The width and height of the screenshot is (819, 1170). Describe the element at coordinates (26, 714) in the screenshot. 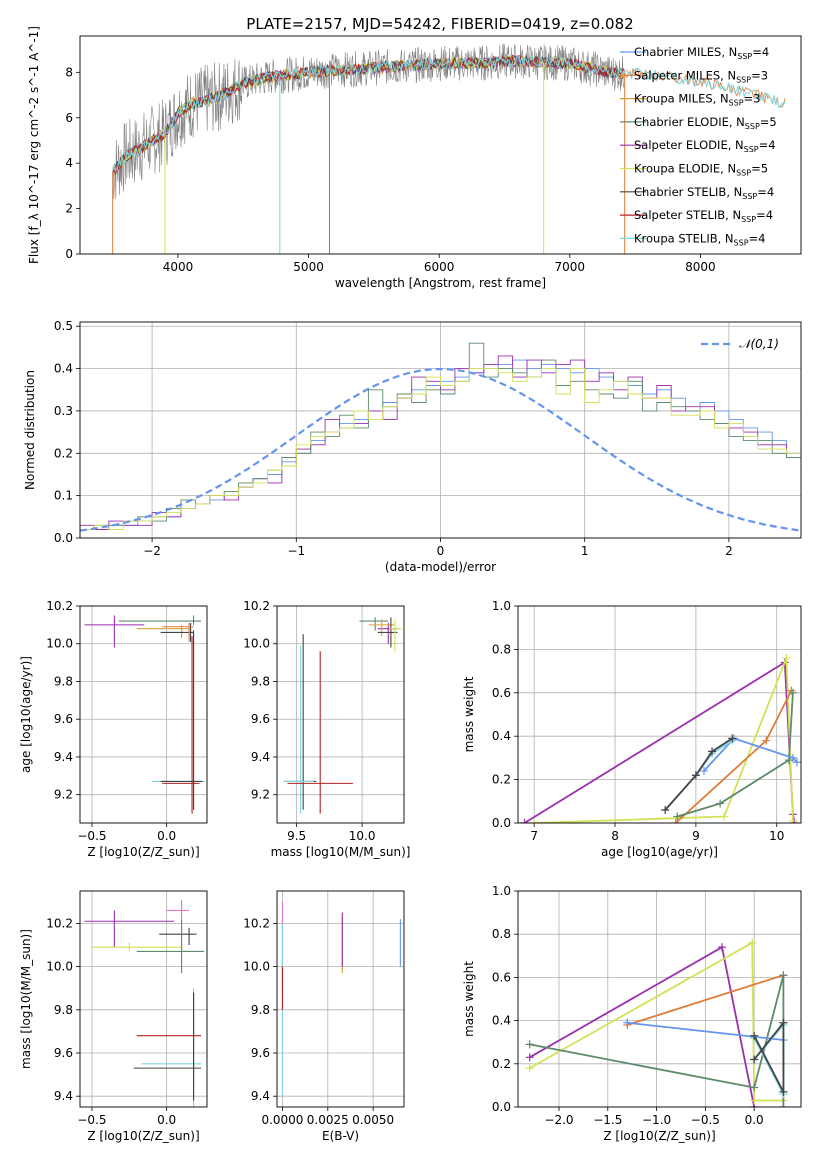

I see `y-axis-label: age [log10(age/yr)]` at that location.